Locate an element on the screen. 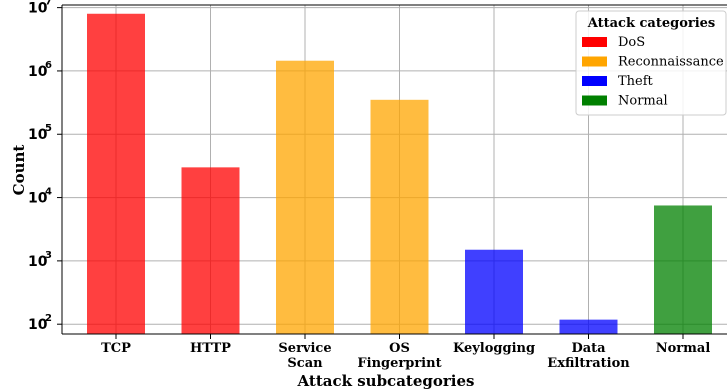  y-tick-exponent: 6 is located at coordinates (48, 65).